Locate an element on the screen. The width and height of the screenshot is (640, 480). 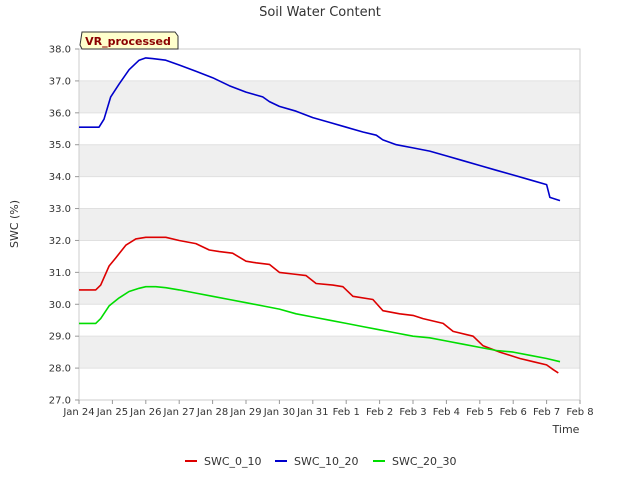
y-tick-label: 27.0 is located at coordinates (60, 401).